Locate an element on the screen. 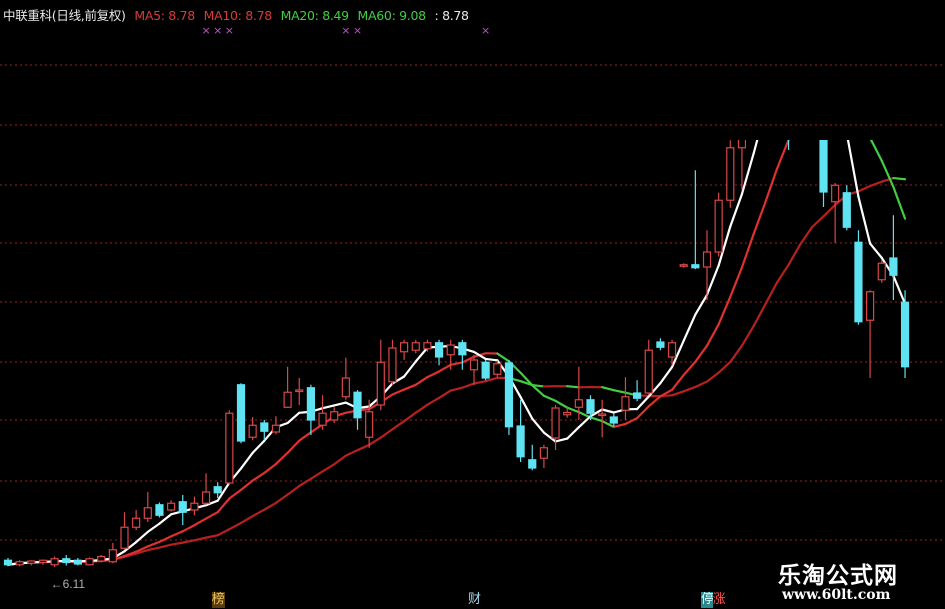 Image resolution: width=945 pixels, height=609 pixels. event-label: 停 is located at coordinates (708, 600).